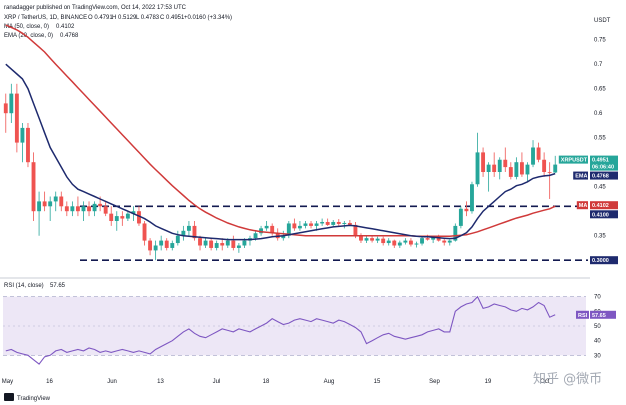  What do you see at coordinates (545, 382) in the screenshot?
I see `time-tick-label: Oct` at bounding box center [545, 382].